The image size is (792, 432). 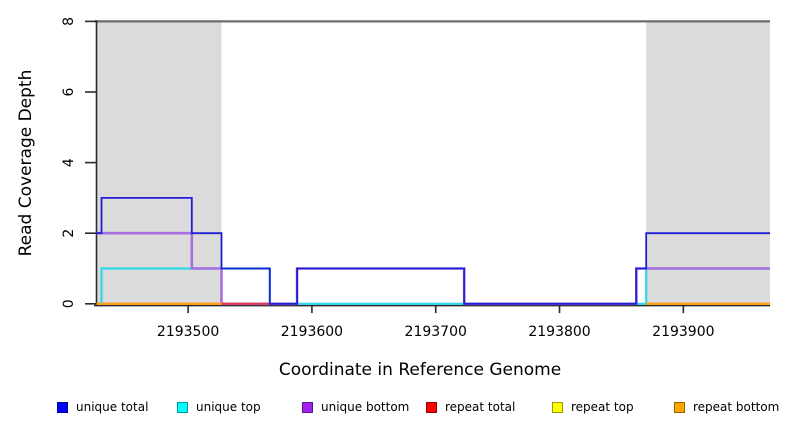 What do you see at coordinates (69, 303) in the screenshot?
I see `y-tick-label: 0` at bounding box center [69, 303].